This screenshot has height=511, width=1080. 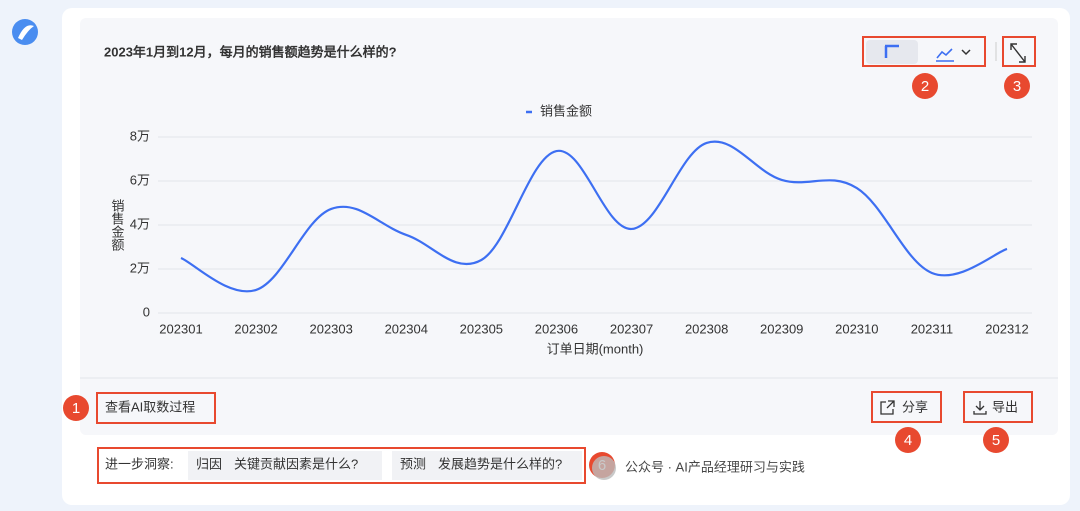 I want to click on insights-label: 进一步洞察:, so click(x=139, y=463).